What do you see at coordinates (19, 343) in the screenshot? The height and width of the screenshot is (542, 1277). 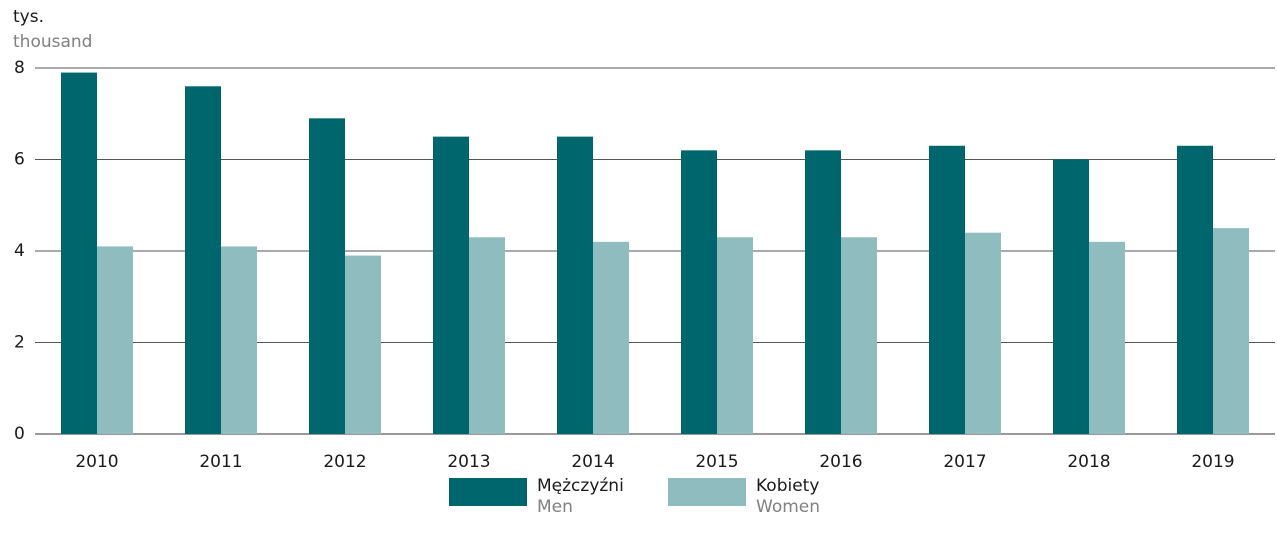 I see `y-tick-label: 2` at bounding box center [19, 343].